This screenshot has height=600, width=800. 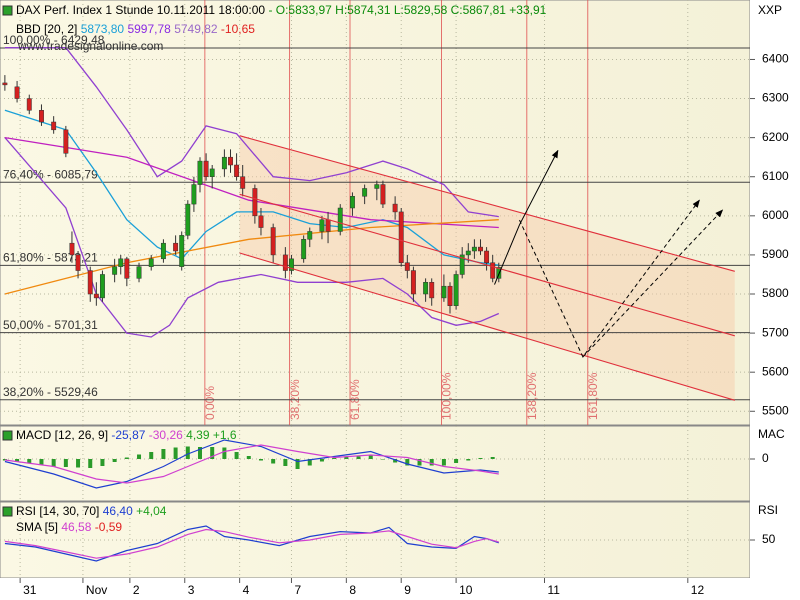 I want to click on reading: 46,40, so click(x=118, y=511).